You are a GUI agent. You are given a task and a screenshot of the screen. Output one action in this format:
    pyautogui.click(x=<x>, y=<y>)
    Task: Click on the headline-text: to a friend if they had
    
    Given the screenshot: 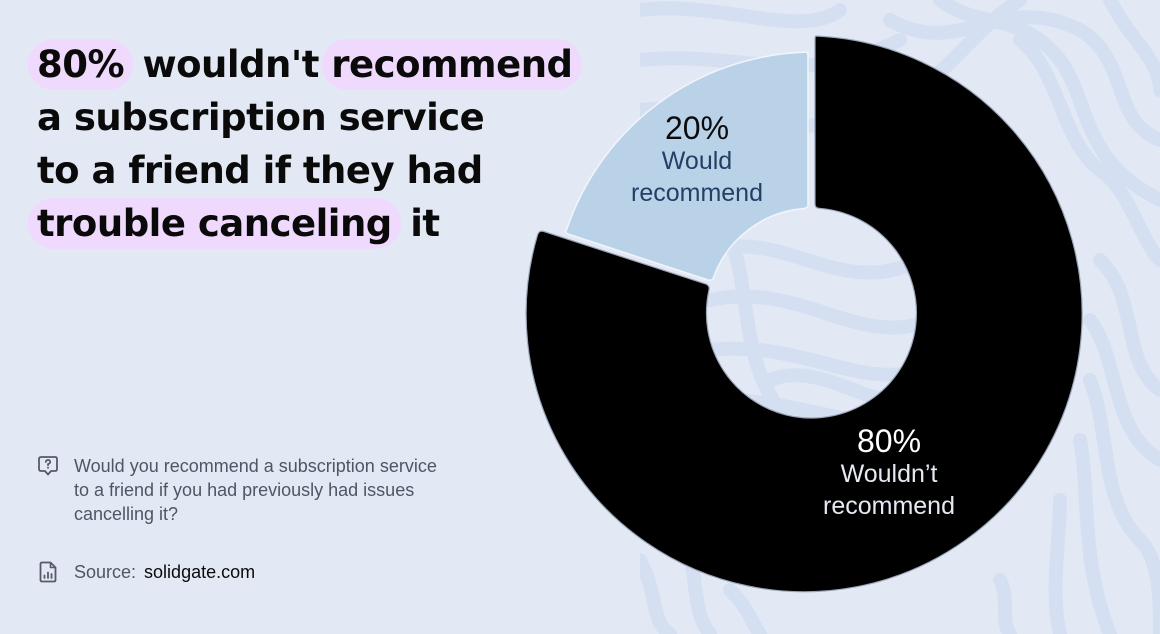 What is the action you would take?
    pyautogui.click(x=260, y=170)
    